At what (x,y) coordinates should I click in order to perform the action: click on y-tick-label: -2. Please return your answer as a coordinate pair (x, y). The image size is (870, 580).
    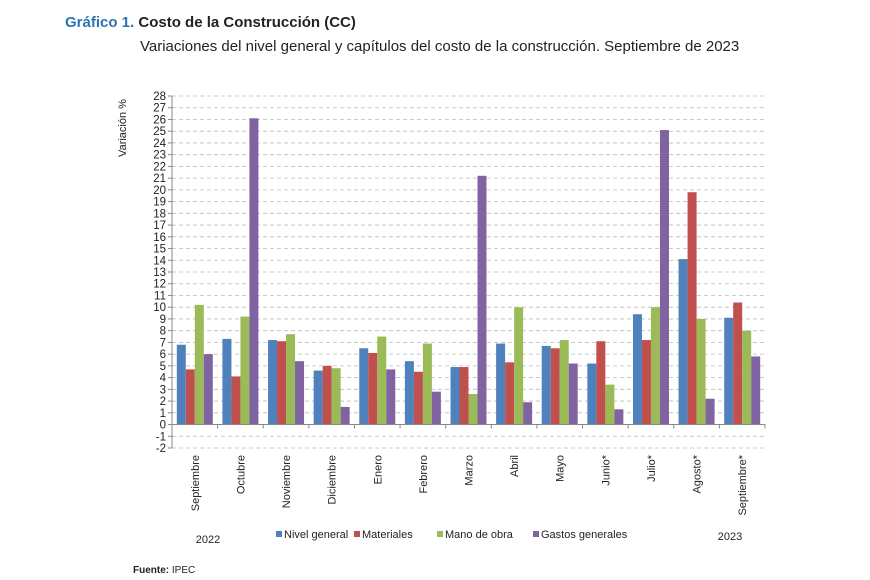
    Looking at the image, I should click on (161, 449).